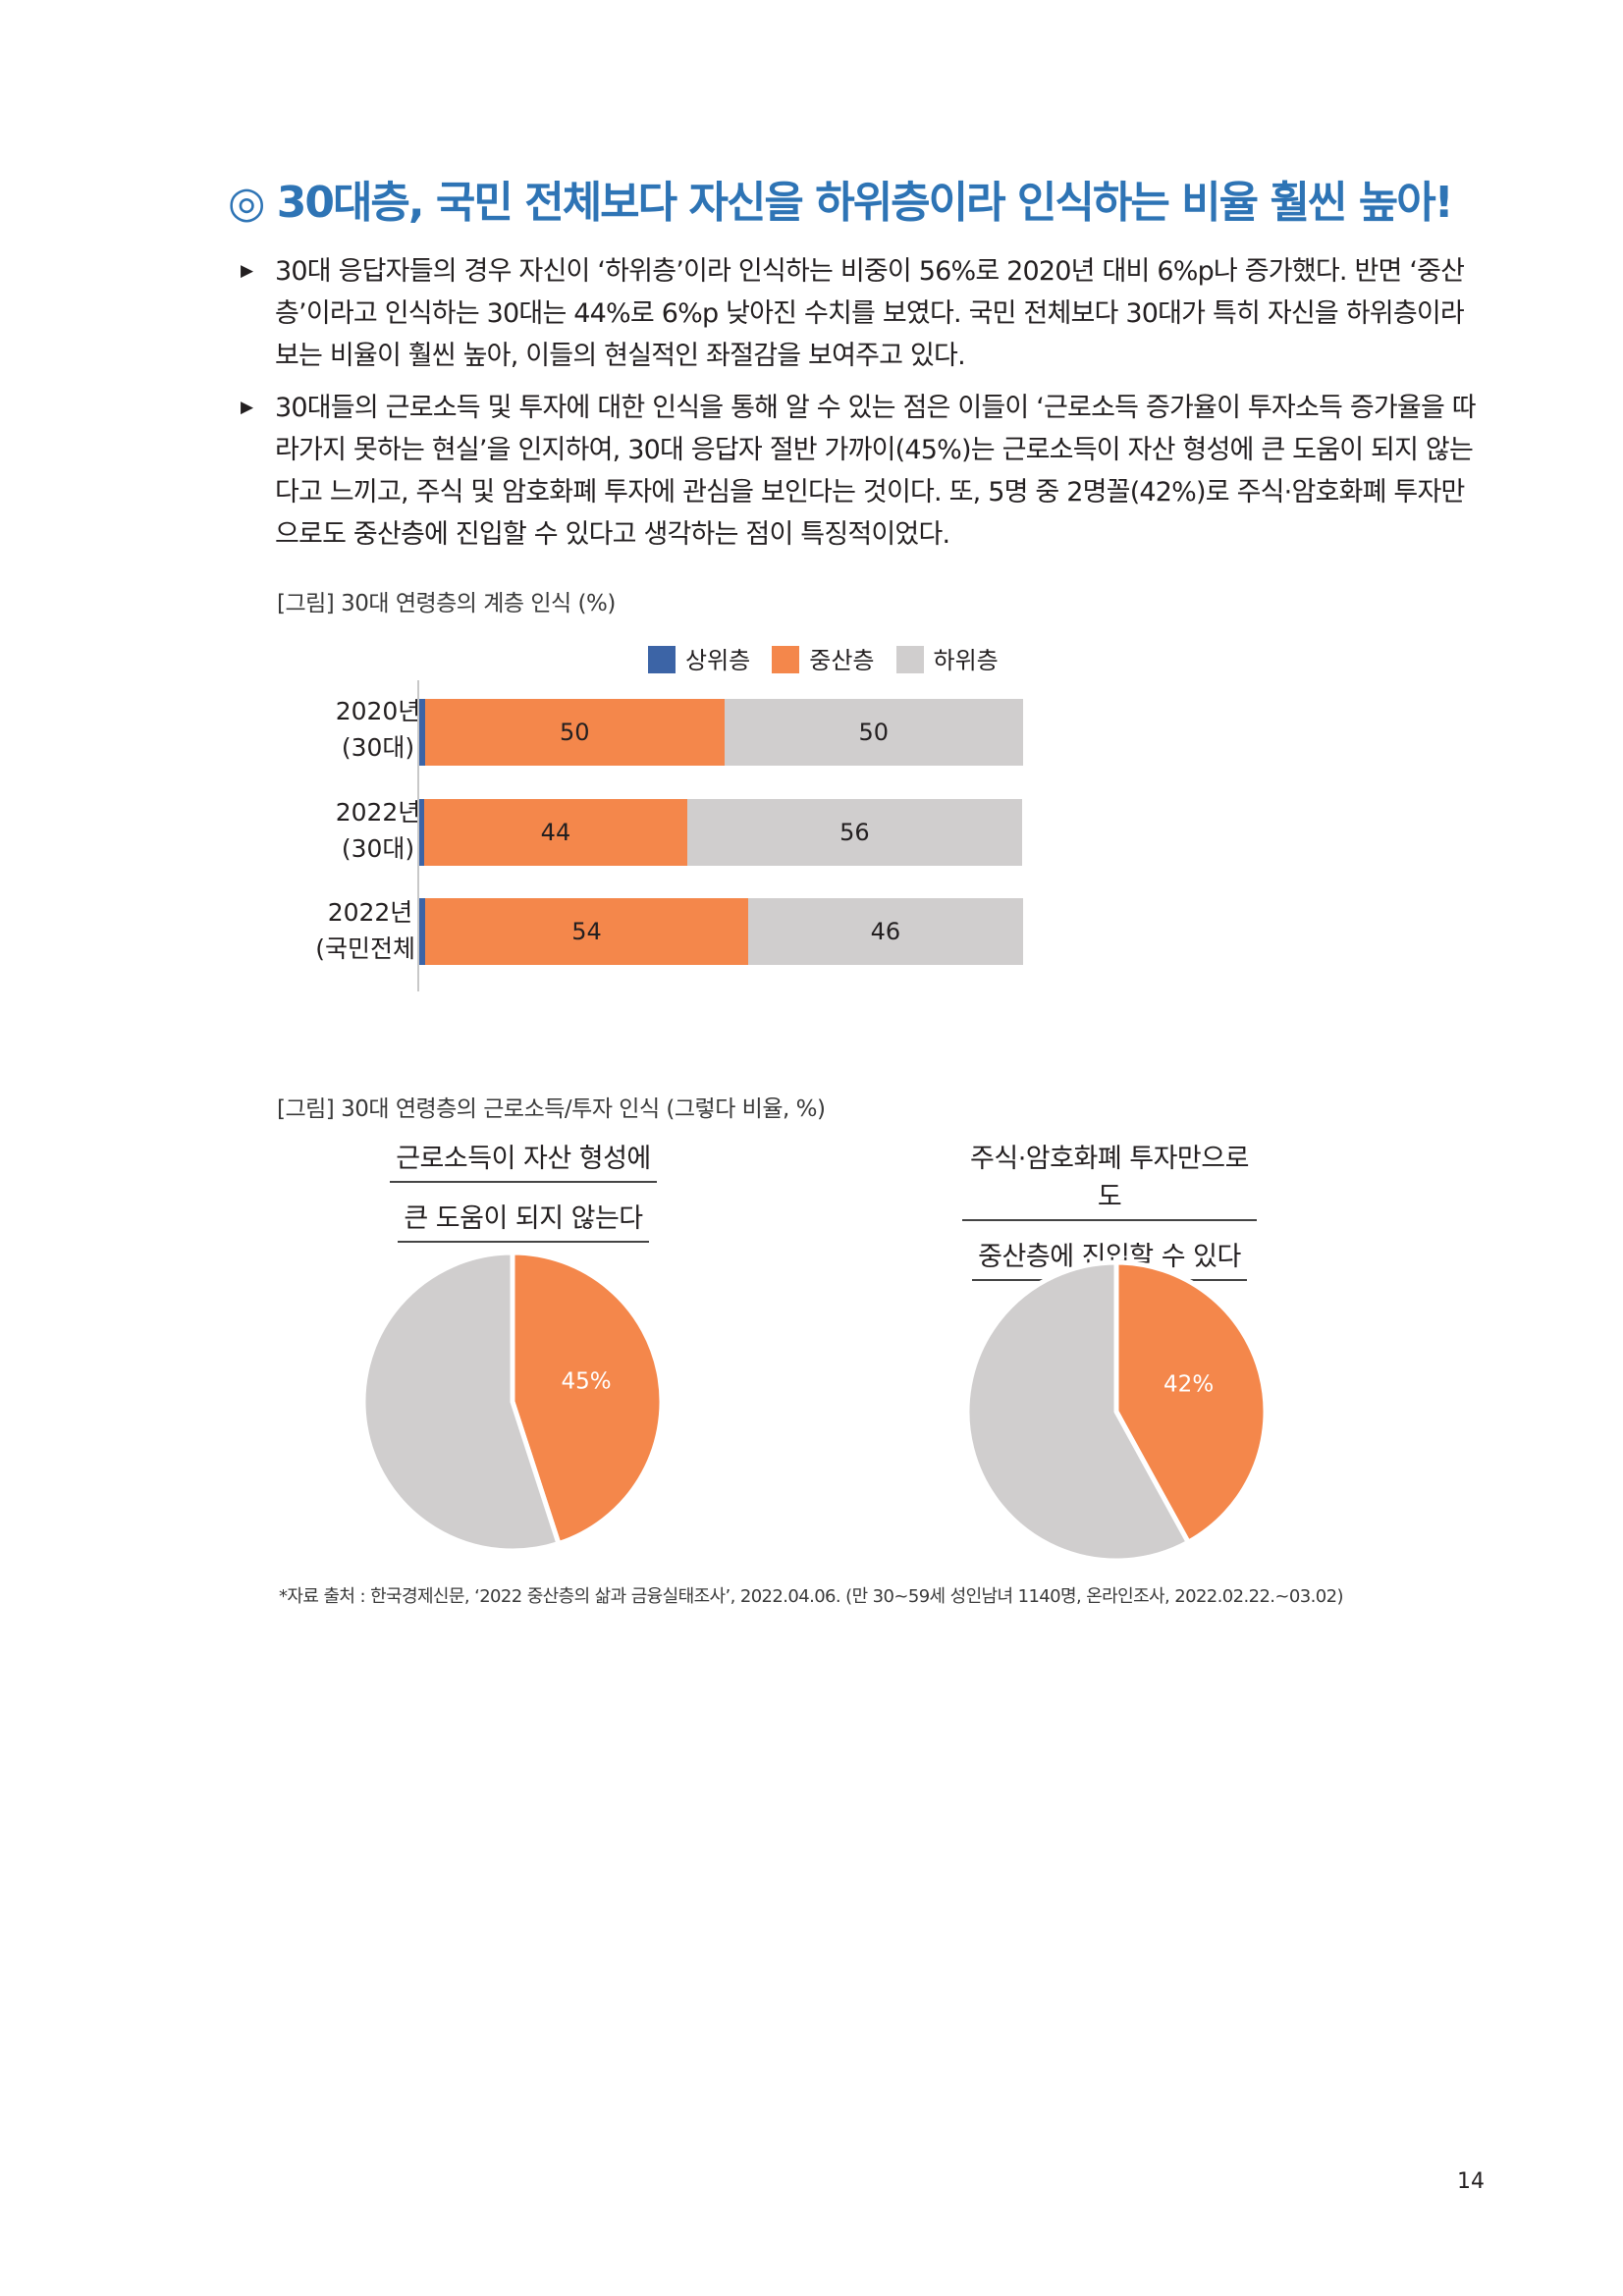 The width and height of the screenshot is (1623, 2296). I want to click on bar-chart-legend: 상위층 중산층 하위층, so click(834, 658).